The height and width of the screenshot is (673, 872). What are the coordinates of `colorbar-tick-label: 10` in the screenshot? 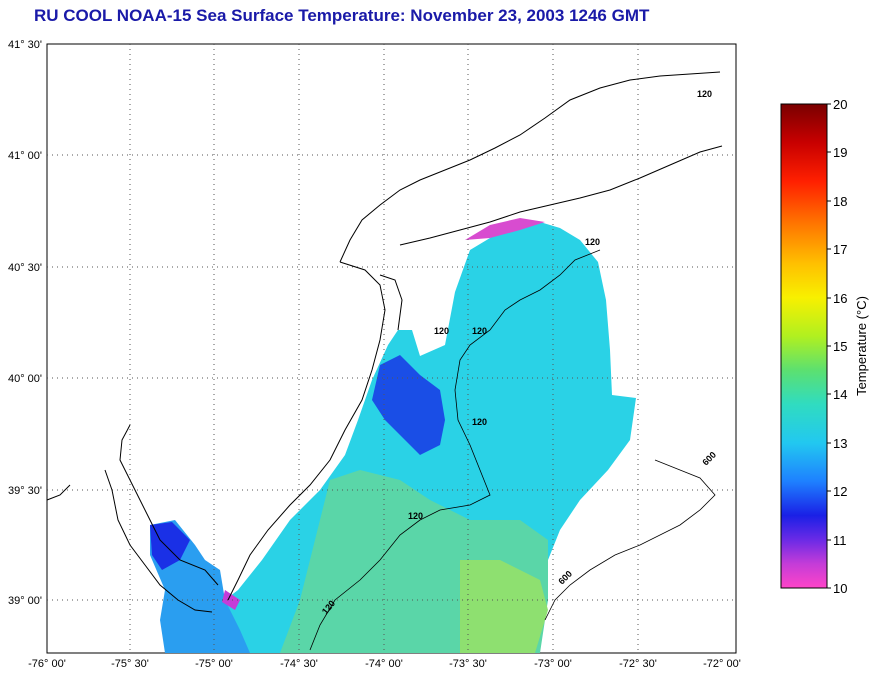 It's located at (840, 588).